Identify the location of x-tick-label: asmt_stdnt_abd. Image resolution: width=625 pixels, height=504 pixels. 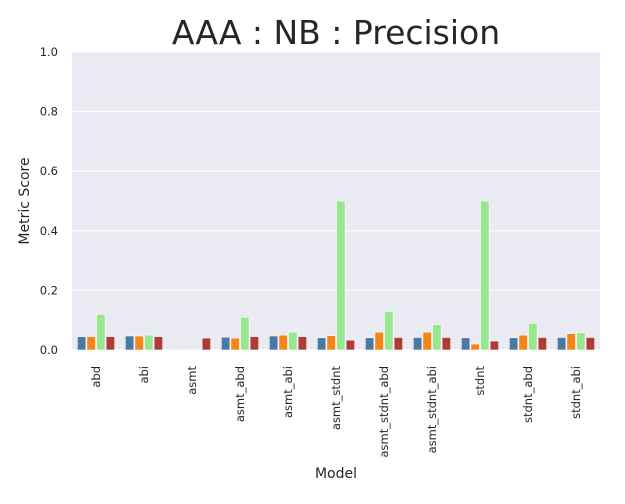
(384, 412).